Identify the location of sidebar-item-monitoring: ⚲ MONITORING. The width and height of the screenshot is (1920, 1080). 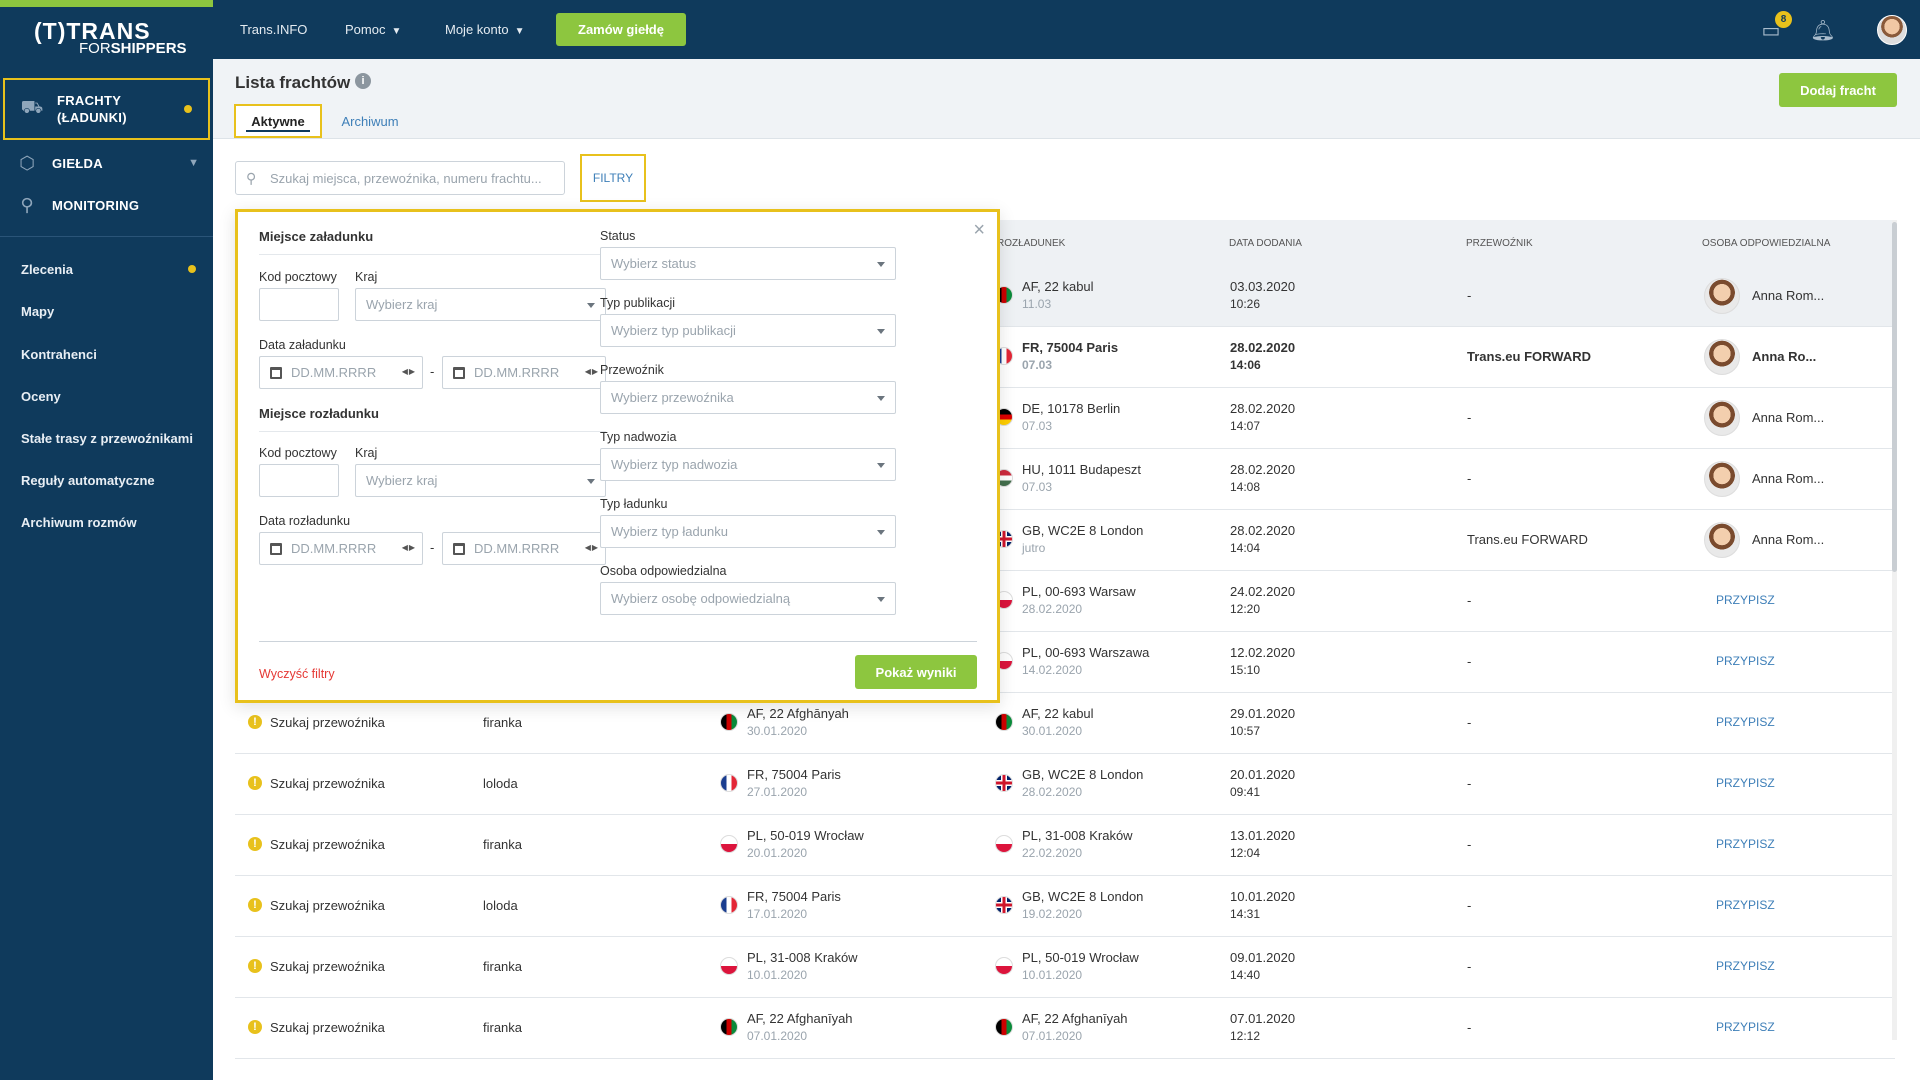
(106, 205).